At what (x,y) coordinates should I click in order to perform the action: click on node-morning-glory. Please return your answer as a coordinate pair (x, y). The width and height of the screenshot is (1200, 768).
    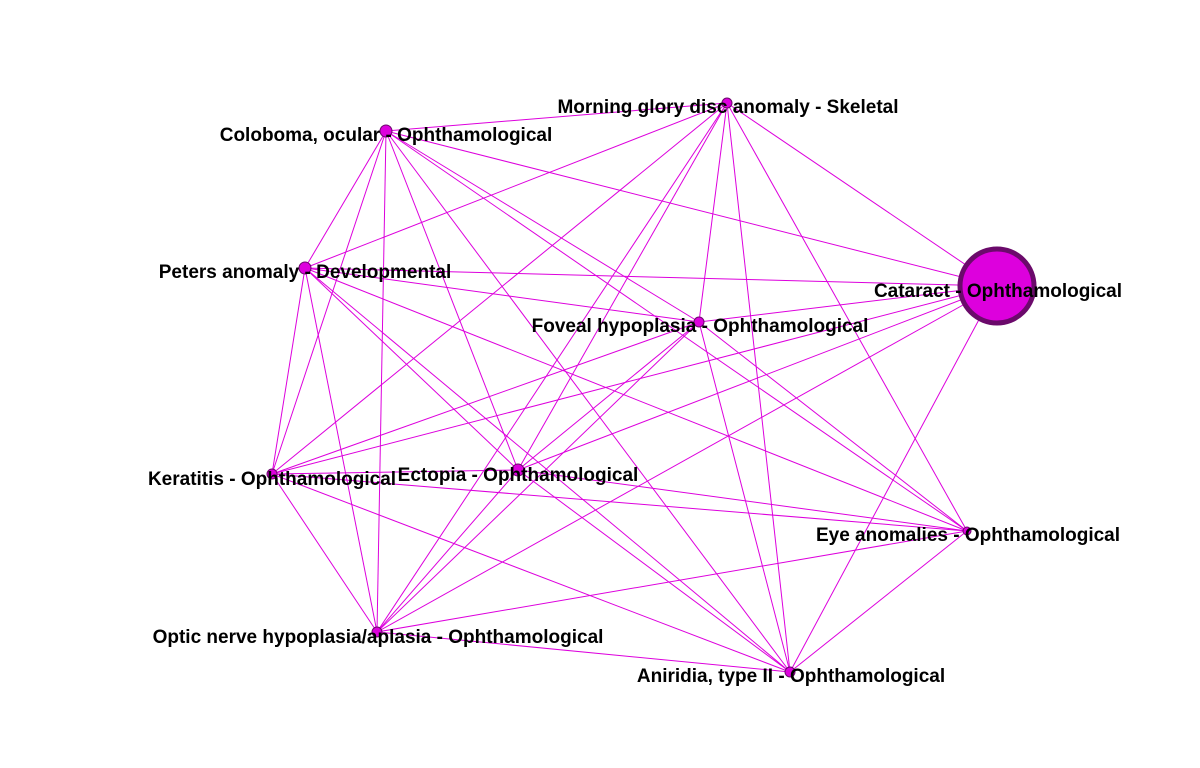
    Looking at the image, I should click on (727, 103).